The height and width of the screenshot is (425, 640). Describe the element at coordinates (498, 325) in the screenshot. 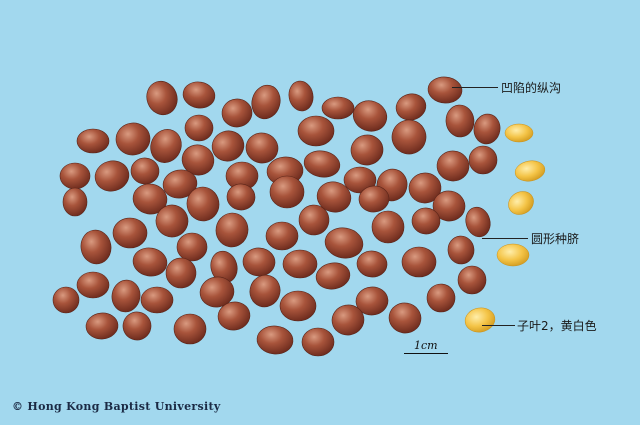

I see `cotyledon-leader-line` at that location.